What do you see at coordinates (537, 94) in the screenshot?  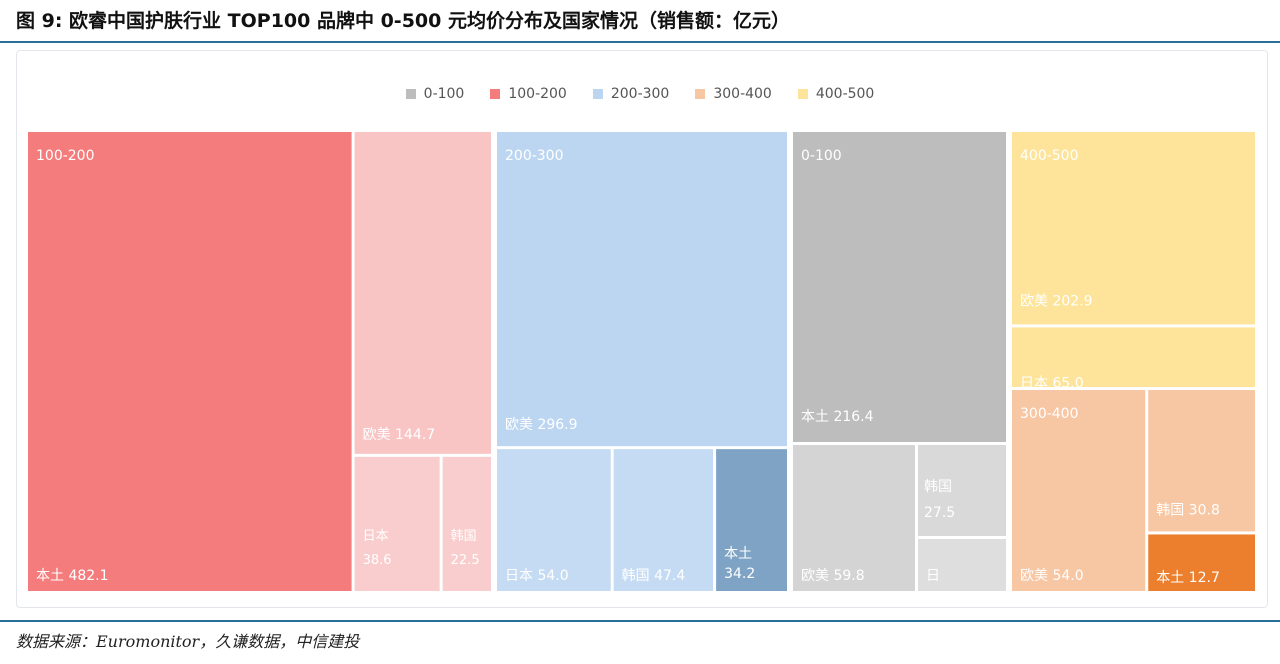 I see `legend-label: 100-200` at bounding box center [537, 94].